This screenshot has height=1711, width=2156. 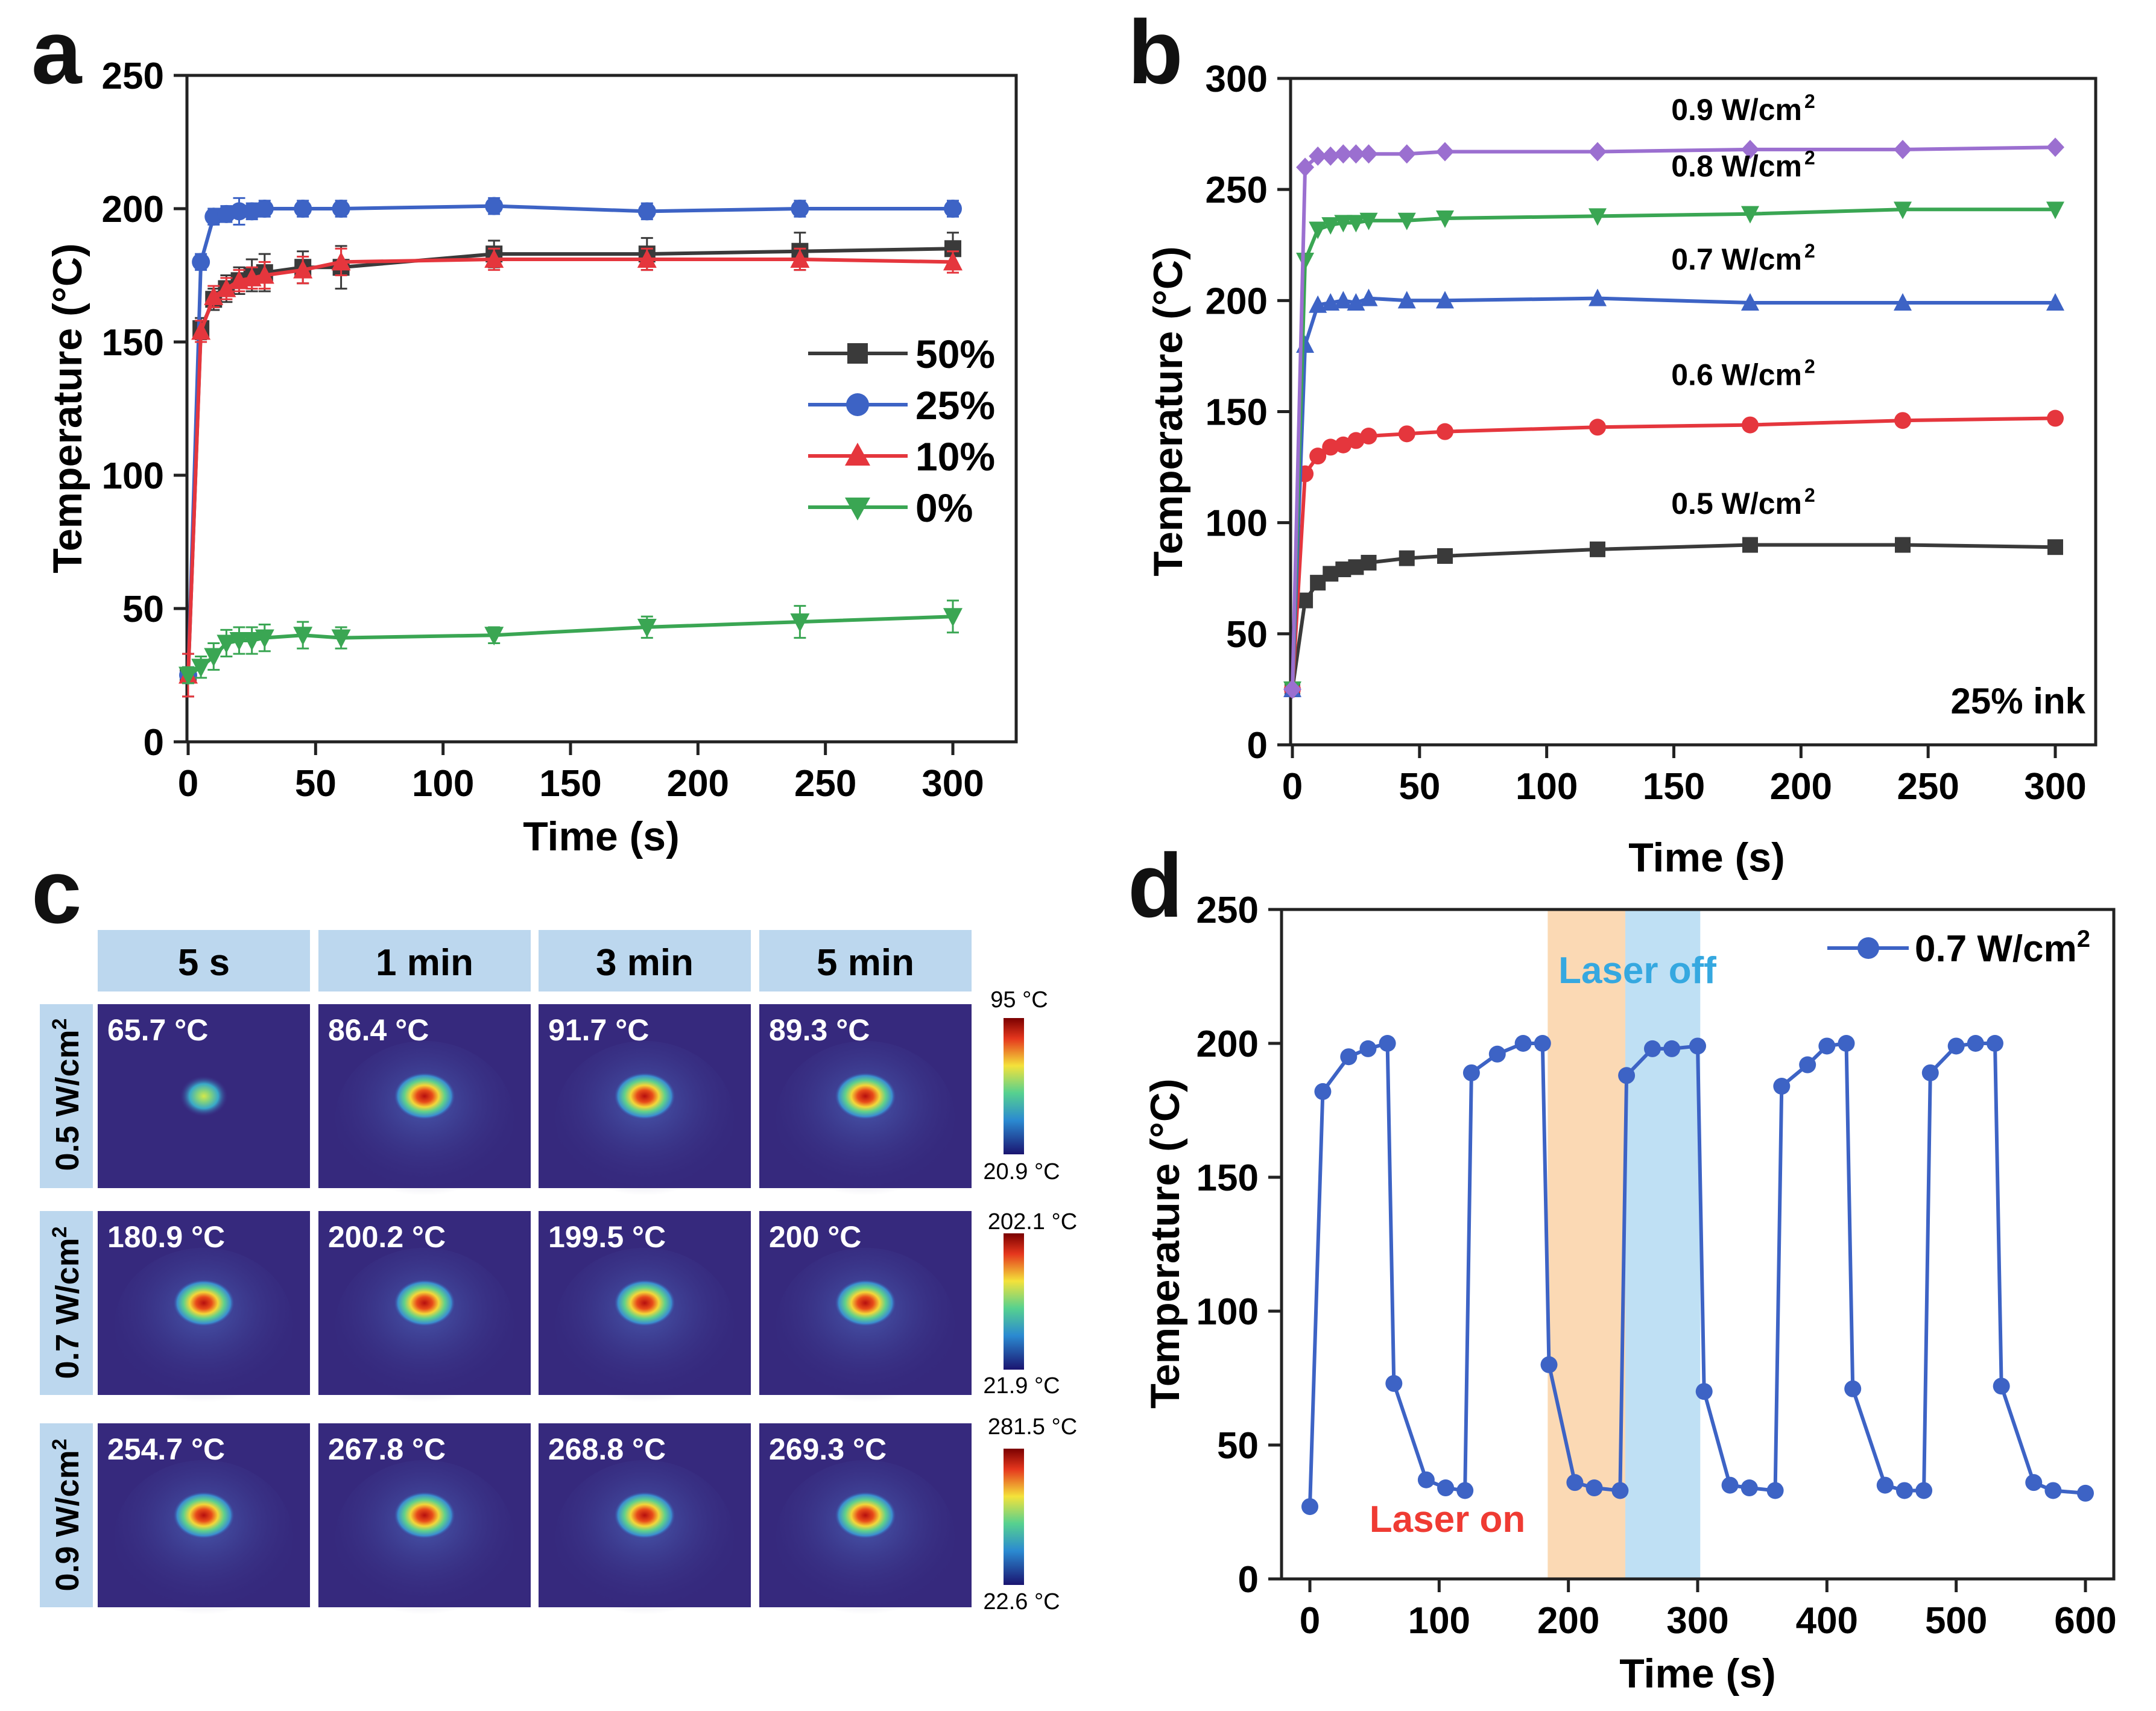 I want to click on chart-d-xtick-label-0: 0, so click(x=1310, y=1621).